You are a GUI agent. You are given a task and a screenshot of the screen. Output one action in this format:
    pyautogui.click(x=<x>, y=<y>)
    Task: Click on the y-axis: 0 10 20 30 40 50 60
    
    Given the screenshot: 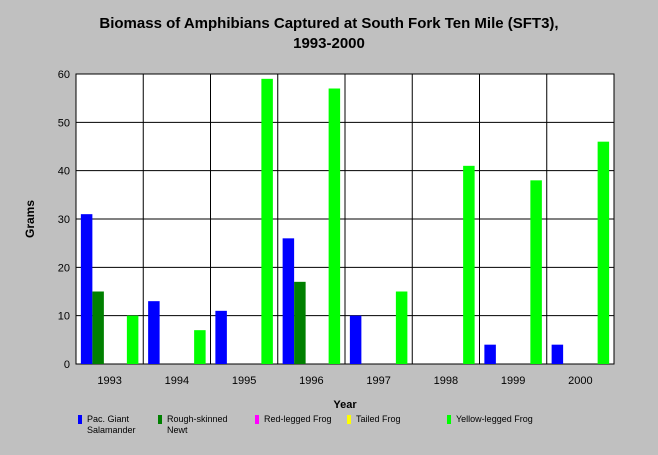 What is the action you would take?
    pyautogui.click(x=64, y=220)
    